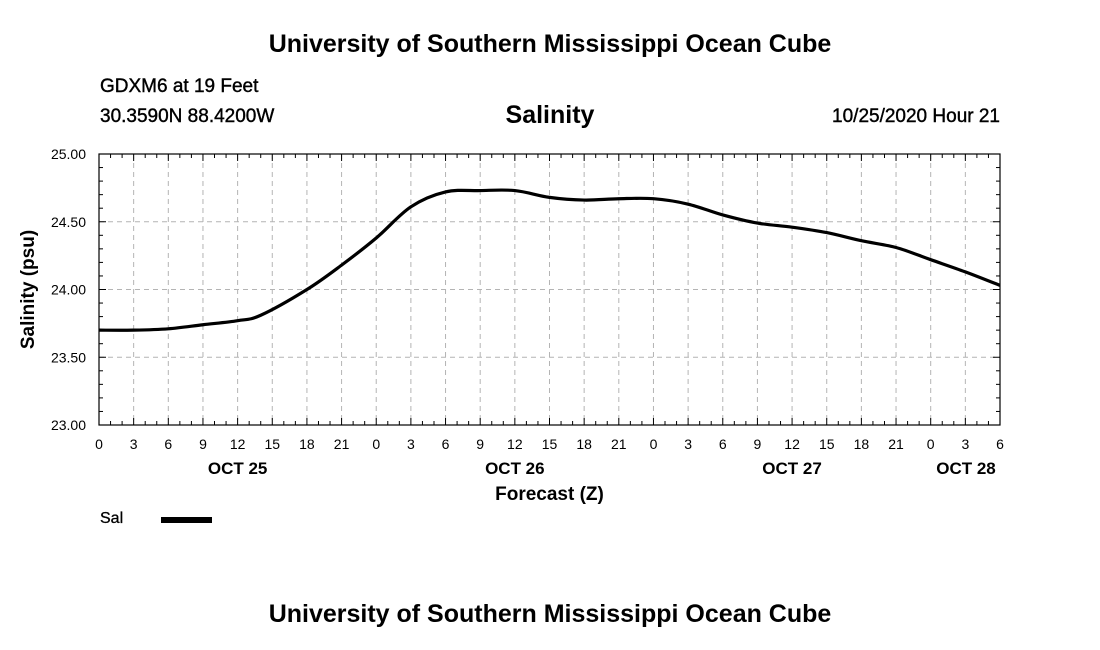 The height and width of the screenshot is (650, 1100). Describe the element at coordinates (550, 115) in the screenshot. I see `chart-title: Salinity` at that location.